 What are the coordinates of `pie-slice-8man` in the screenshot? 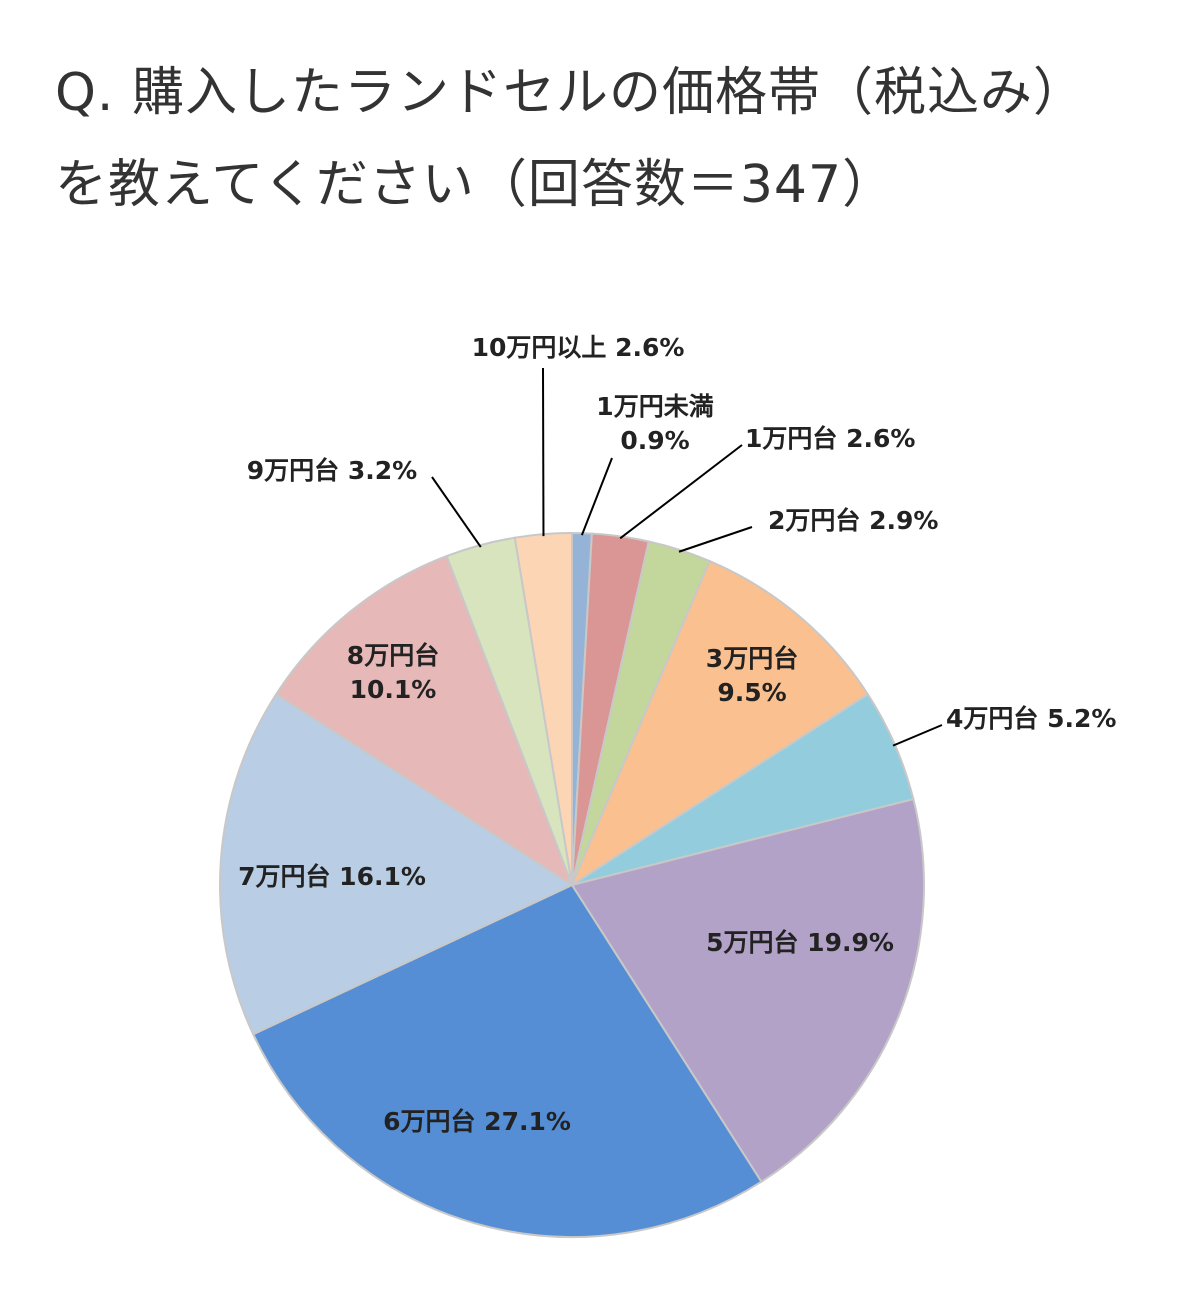 It's located at (424, 721).